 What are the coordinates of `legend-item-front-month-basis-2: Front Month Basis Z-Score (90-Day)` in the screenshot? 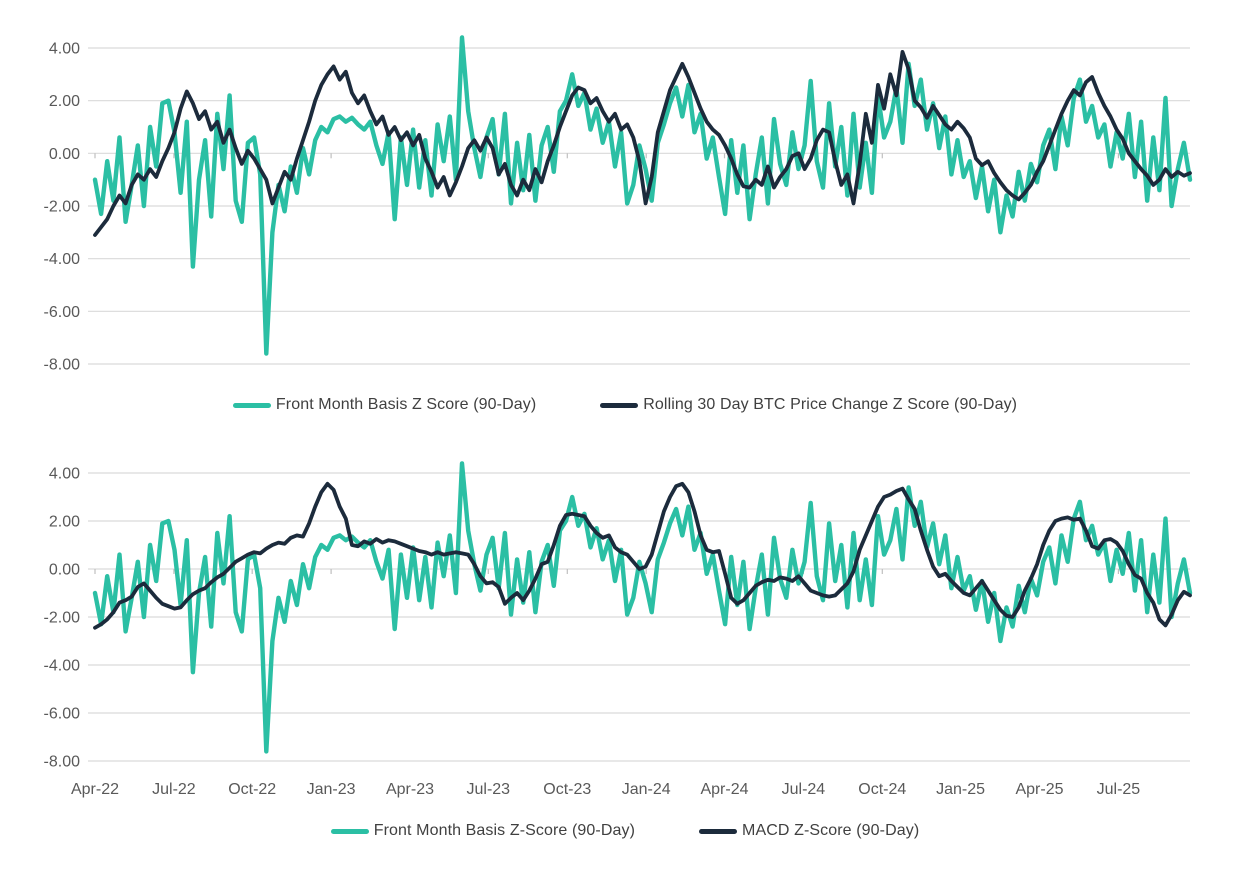 It's located at (483, 831).